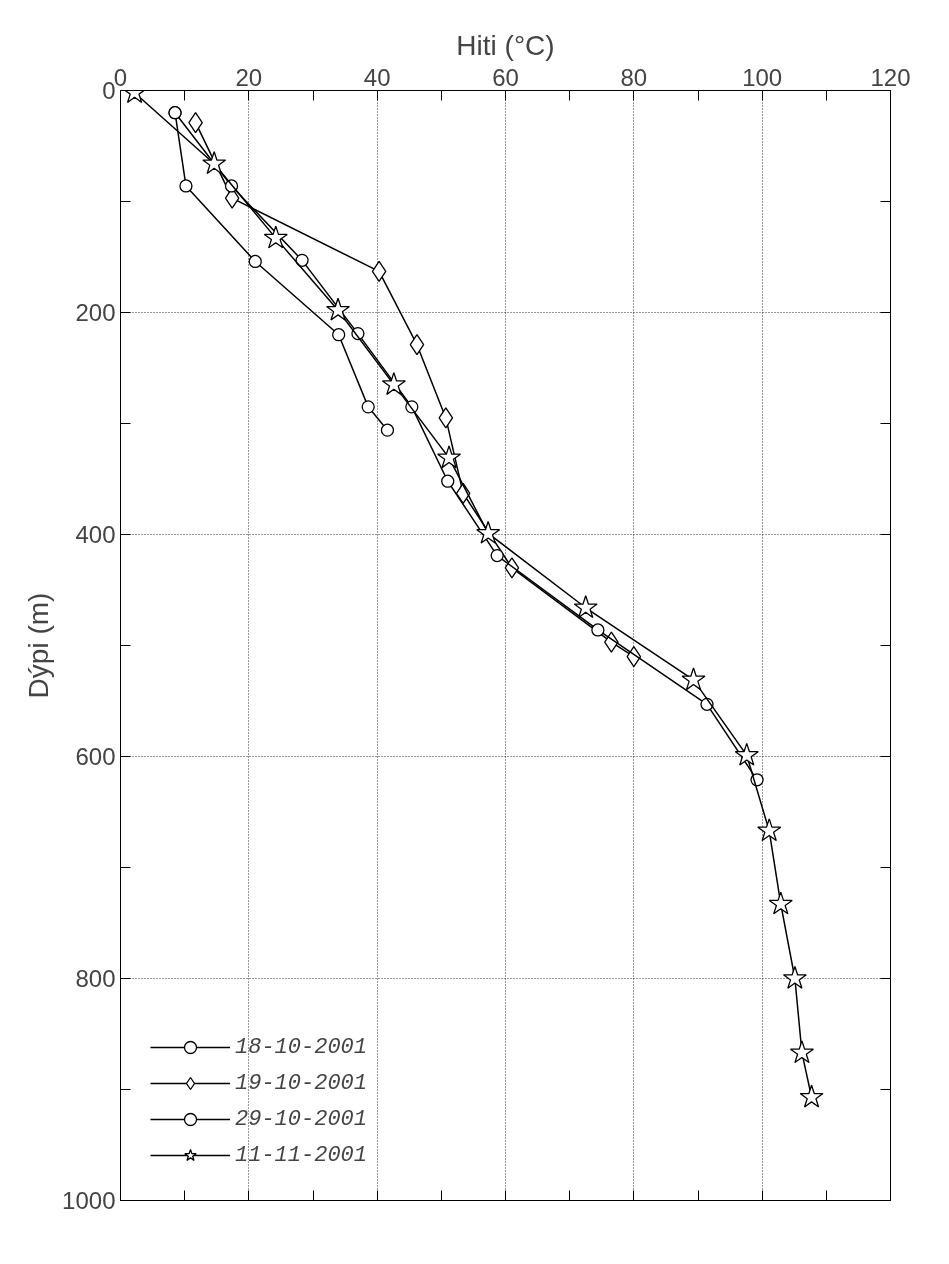  What do you see at coordinates (301, 1119) in the screenshot?
I see `legend-label: 29-10-2001` at bounding box center [301, 1119].